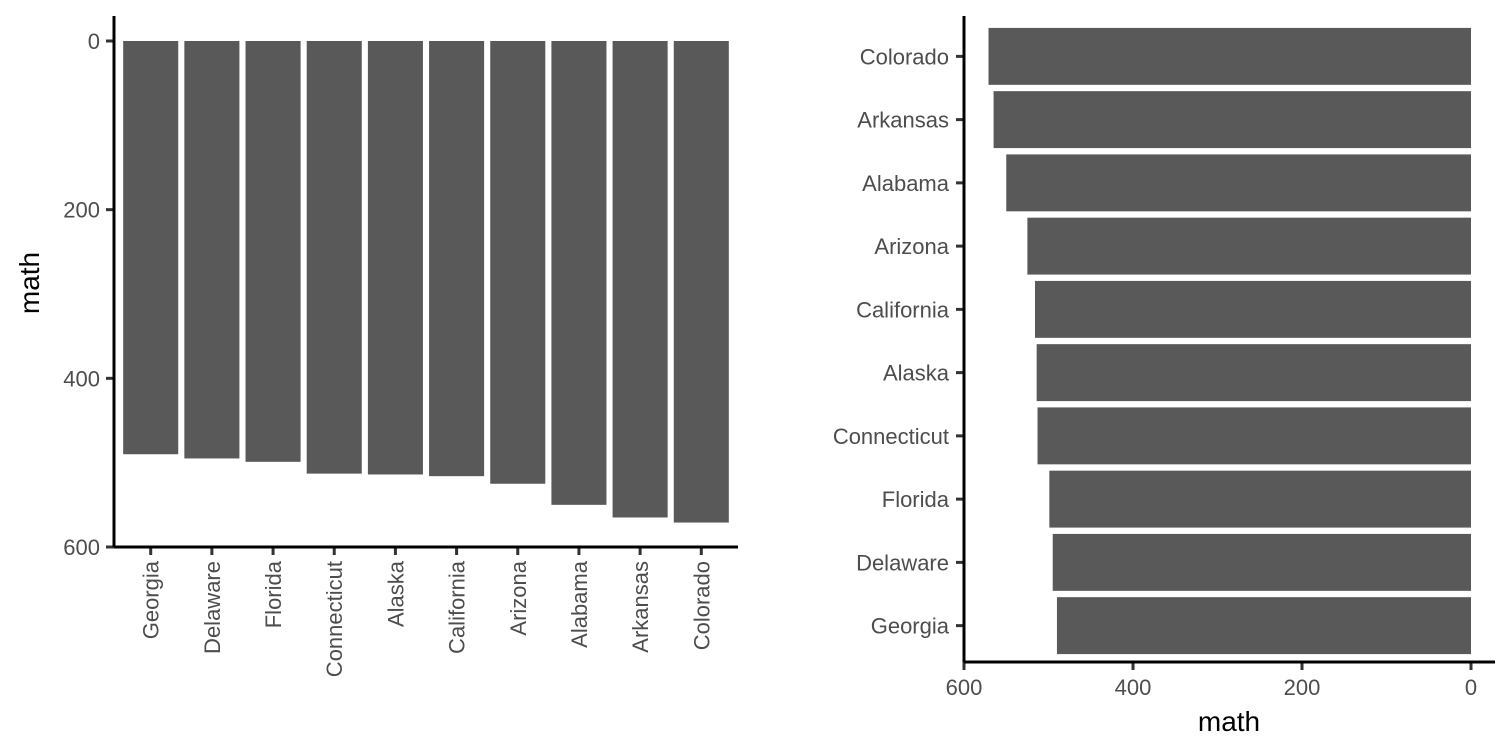 This screenshot has width=1512, height=756. I want to click on y-tick-label-connecticut: Connecticut, so click(891, 436).